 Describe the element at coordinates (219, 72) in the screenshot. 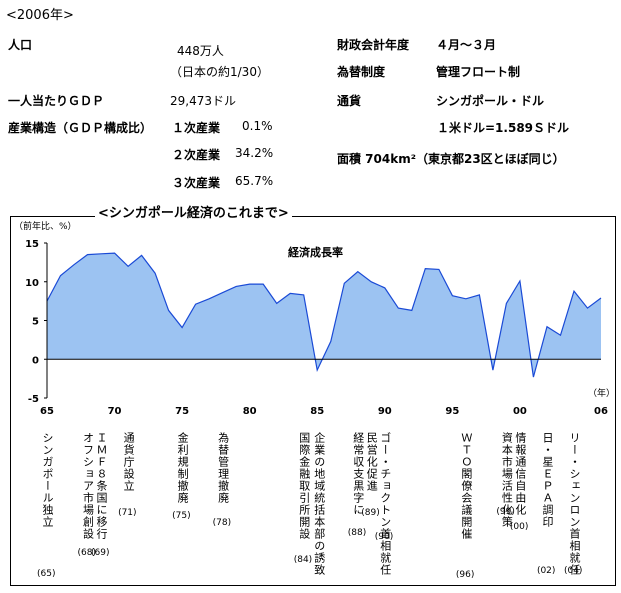

I see `population-note: （日本の約1/30）` at that location.